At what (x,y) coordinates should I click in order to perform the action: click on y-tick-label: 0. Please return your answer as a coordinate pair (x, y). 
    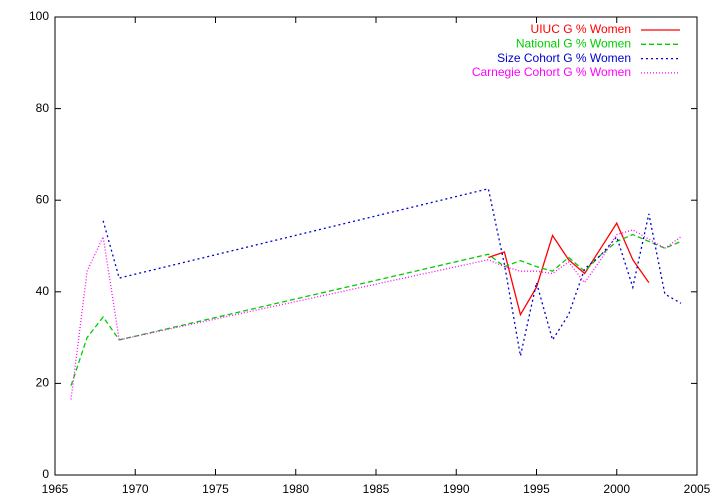
    Looking at the image, I should click on (45, 474).